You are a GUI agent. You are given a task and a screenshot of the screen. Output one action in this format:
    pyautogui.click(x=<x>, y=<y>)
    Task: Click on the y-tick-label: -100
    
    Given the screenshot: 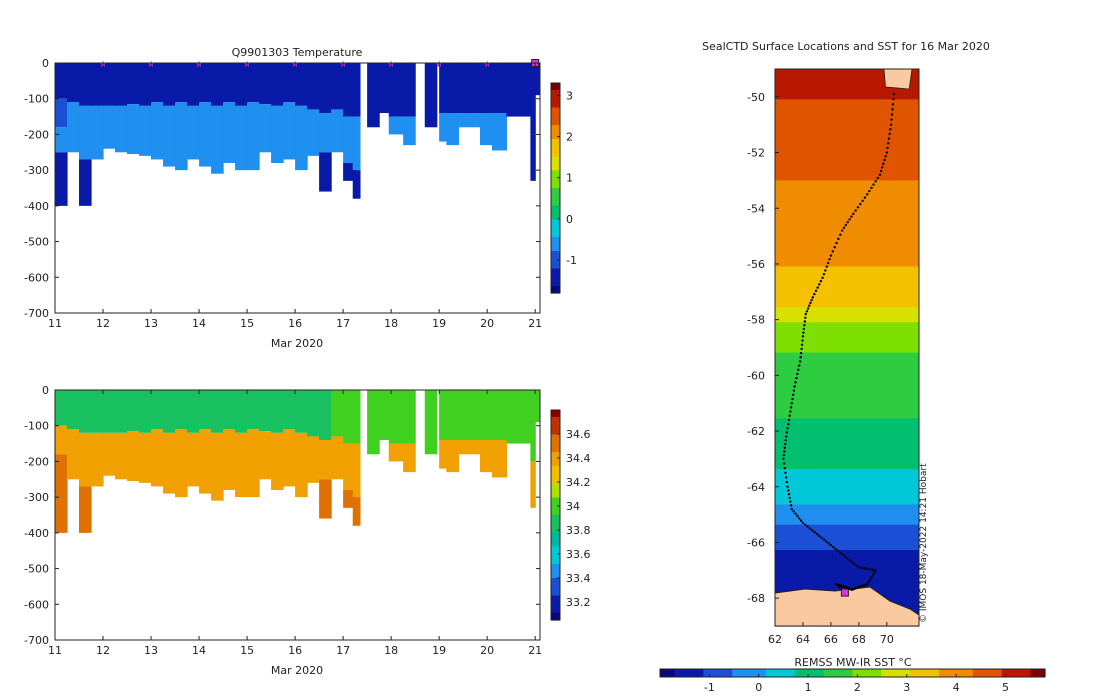 What is the action you would take?
    pyautogui.click(x=36, y=99)
    